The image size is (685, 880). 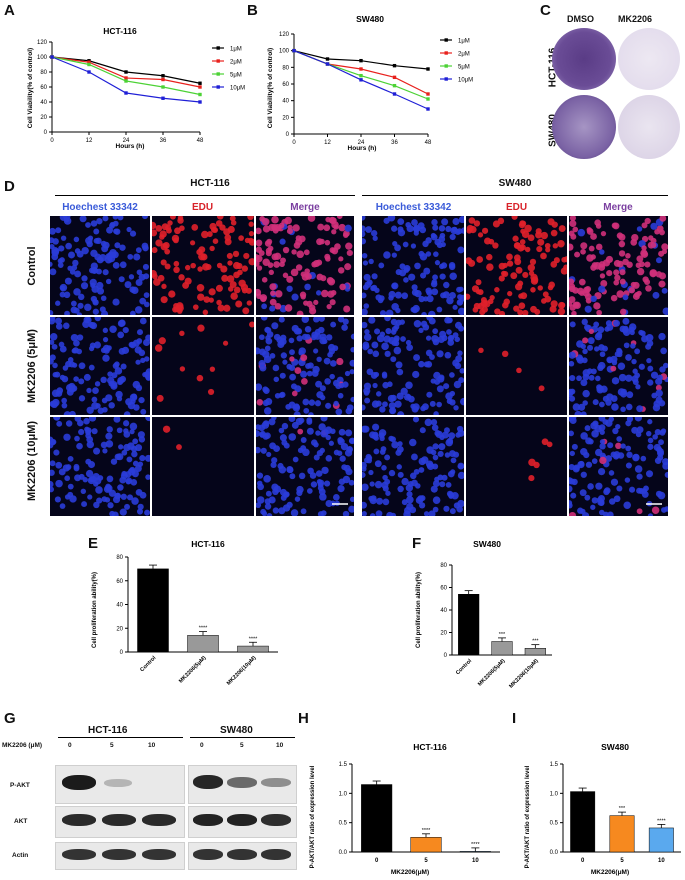 What do you see at coordinates (218, 87) in the screenshot?
I see `legend-marker` at bounding box center [218, 87].